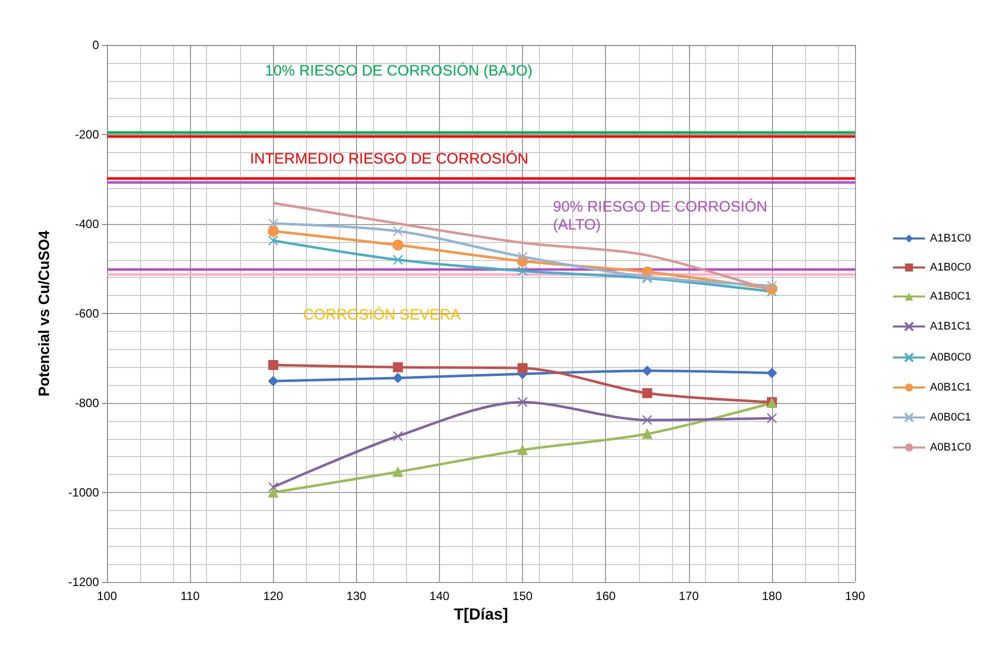 The width and height of the screenshot is (984, 648). I want to click on x-tick-label: 120, so click(273, 596).